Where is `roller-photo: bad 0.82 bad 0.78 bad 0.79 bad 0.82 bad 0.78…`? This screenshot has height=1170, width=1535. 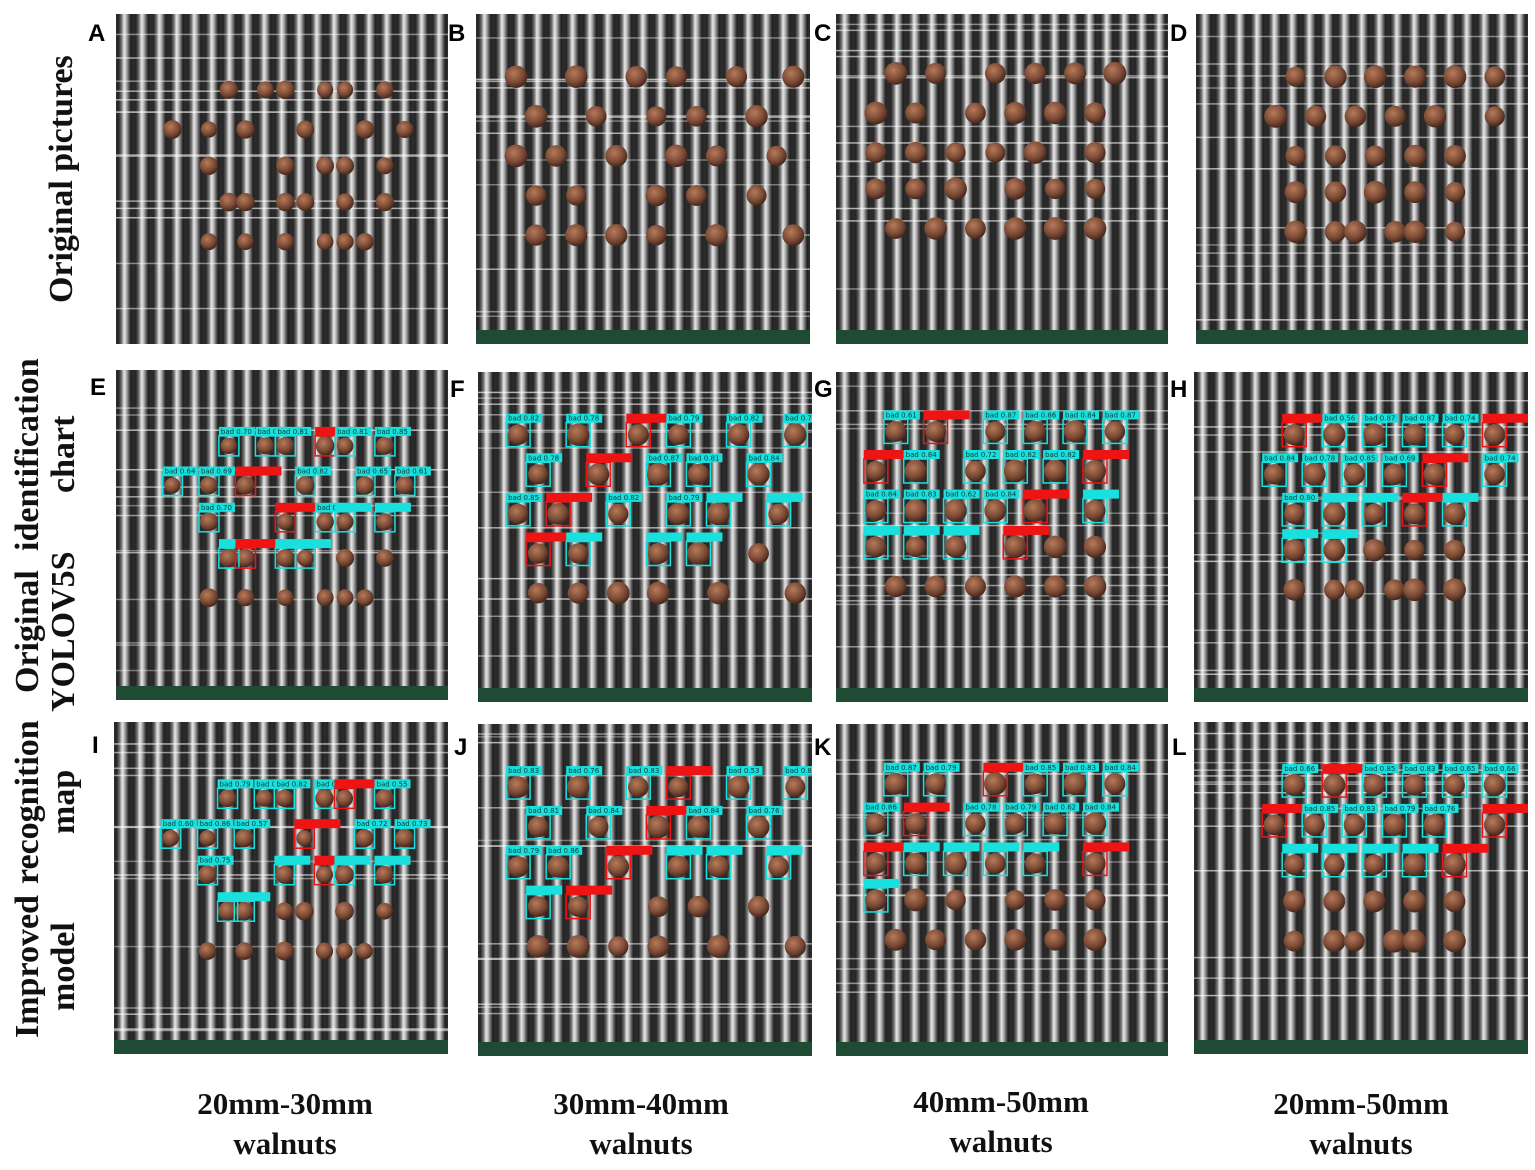
roller-photo: bad 0.82 bad 0.78 bad 0.79 bad 0.82 bad 0.78… is located at coordinates (645, 537).